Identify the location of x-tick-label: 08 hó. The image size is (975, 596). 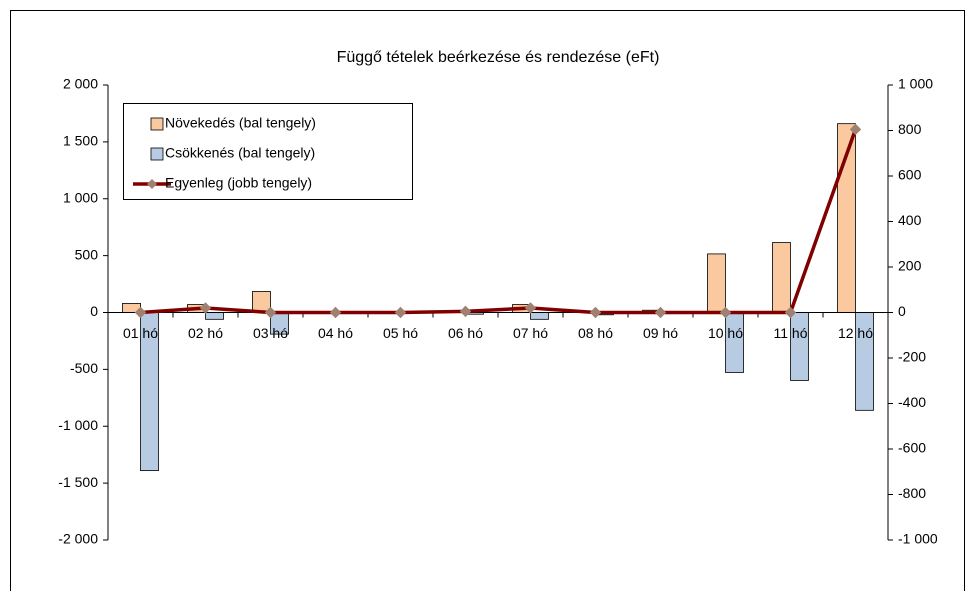
(595, 333).